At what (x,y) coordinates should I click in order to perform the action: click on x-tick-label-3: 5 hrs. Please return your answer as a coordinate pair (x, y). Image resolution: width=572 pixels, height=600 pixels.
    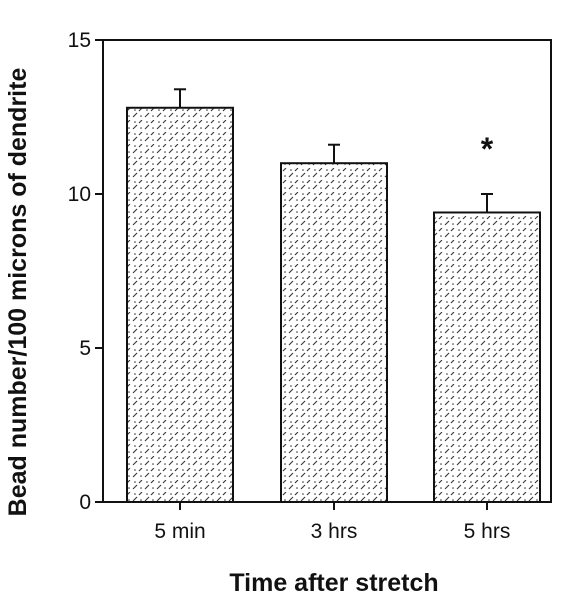
    Looking at the image, I should click on (487, 531).